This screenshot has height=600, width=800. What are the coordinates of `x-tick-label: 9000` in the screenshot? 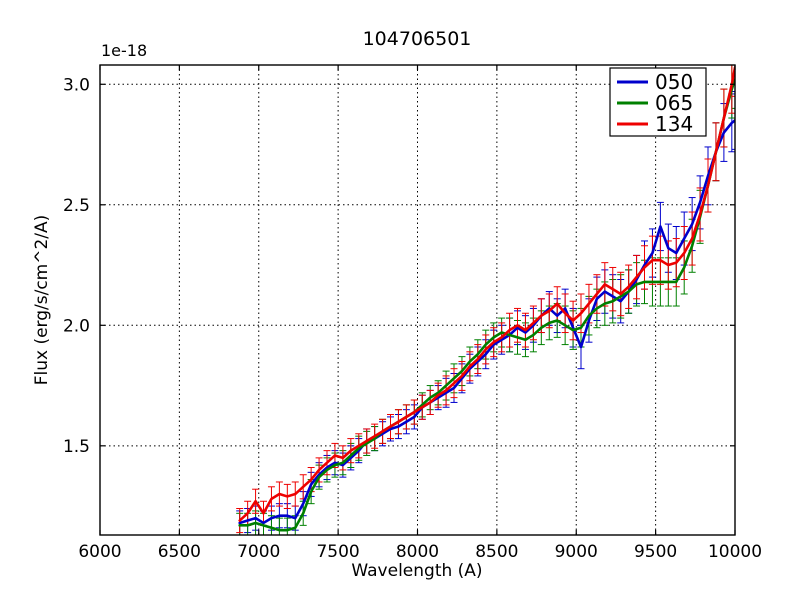 It's located at (576, 552).